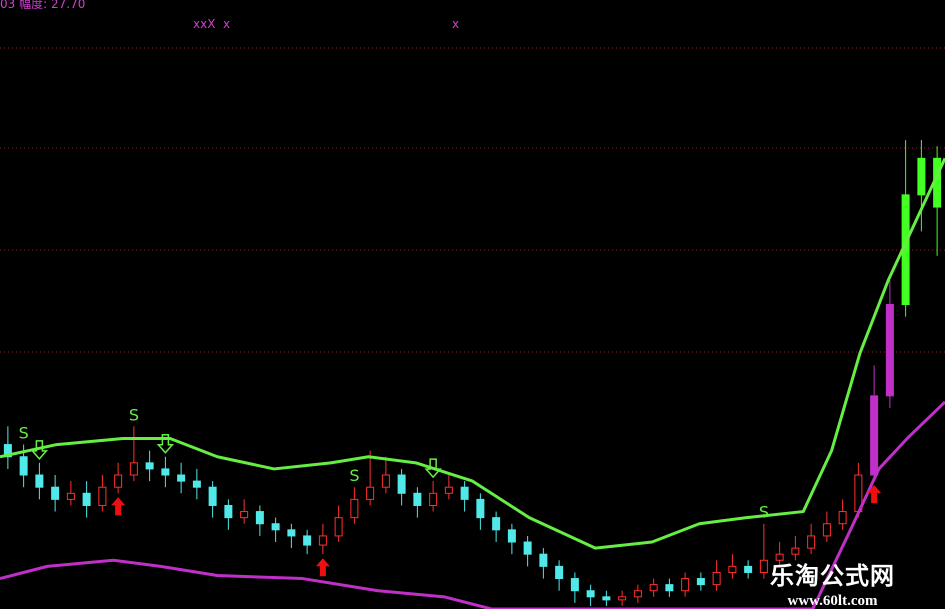 The height and width of the screenshot is (609, 945). What do you see at coordinates (832, 576) in the screenshot?
I see `watermark-name: 乐淘公式网` at bounding box center [832, 576].